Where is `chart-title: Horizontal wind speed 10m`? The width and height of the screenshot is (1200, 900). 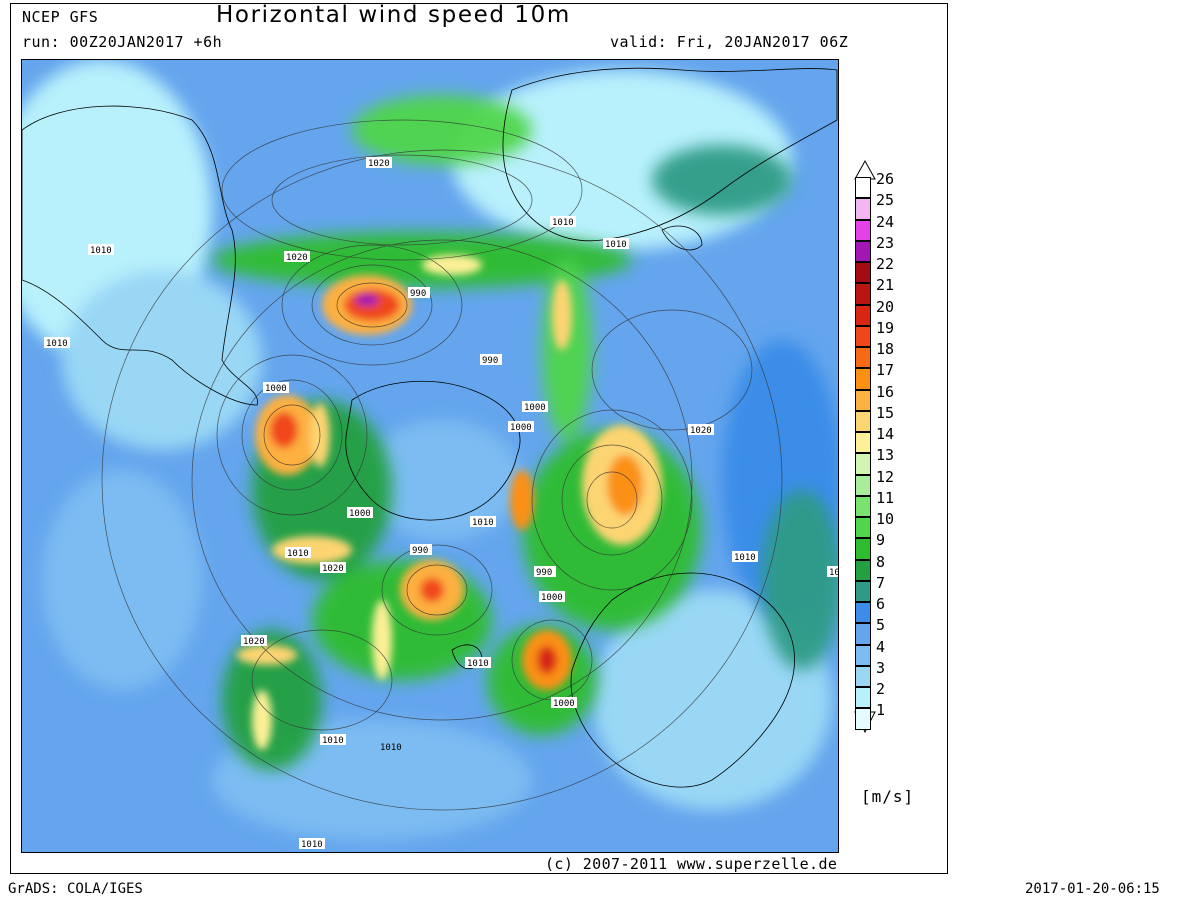
chart-title: Horizontal wind speed 10m is located at coordinates (393, 15).